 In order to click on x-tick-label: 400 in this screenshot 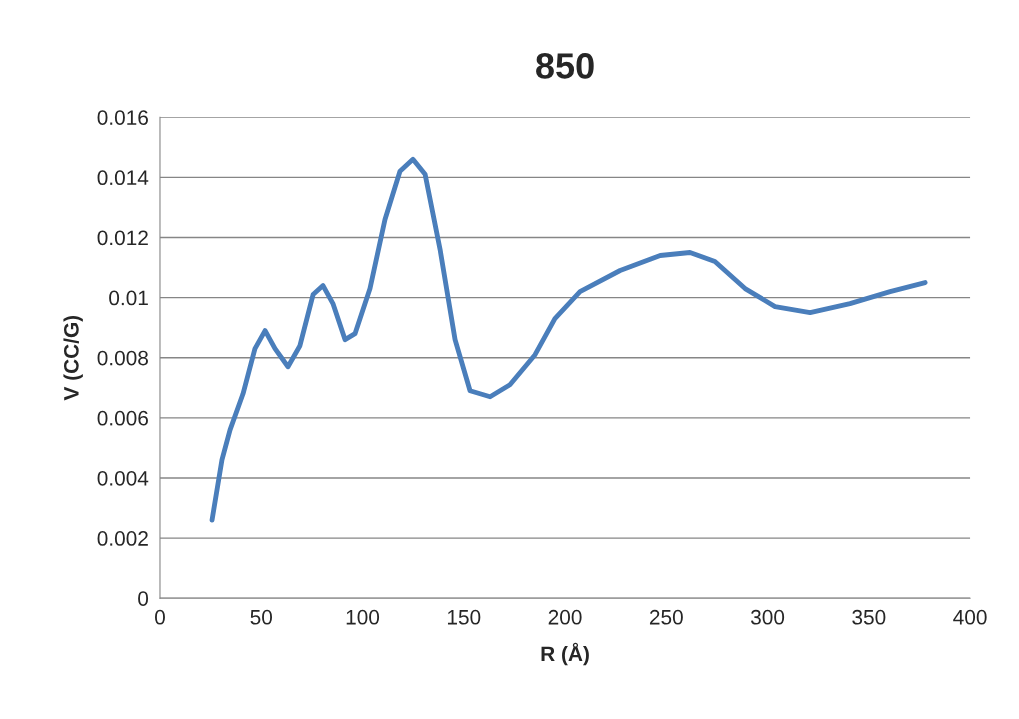, I will do `click(970, 617)`.